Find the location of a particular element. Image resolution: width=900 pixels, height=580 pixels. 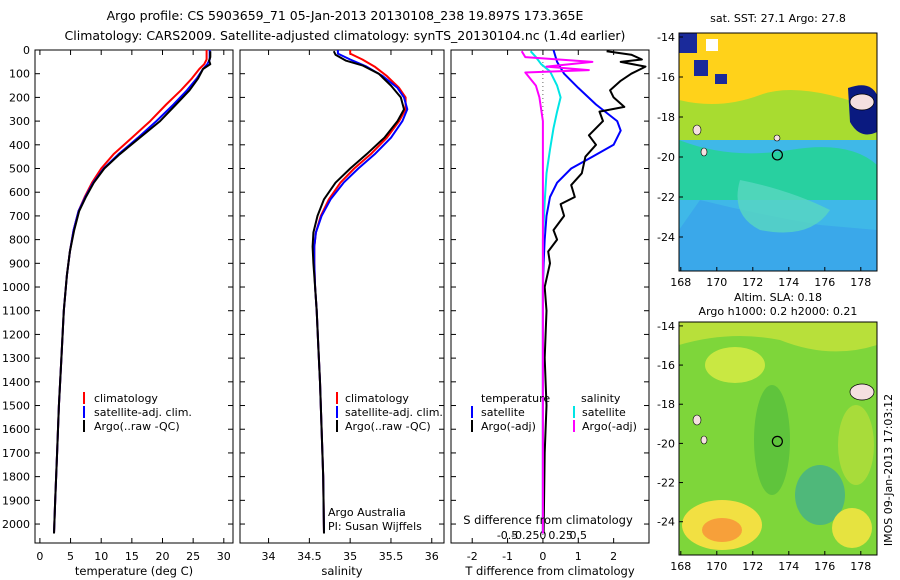

salinity-xlabel: salinity is located at coordinates (341, 571).